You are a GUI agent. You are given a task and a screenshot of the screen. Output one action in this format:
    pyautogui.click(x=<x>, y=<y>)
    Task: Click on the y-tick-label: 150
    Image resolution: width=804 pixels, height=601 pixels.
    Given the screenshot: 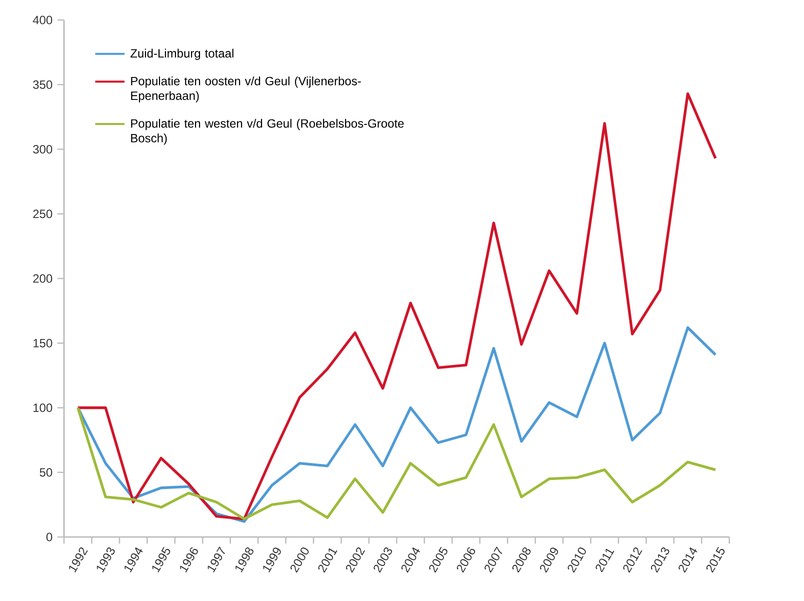 What is the action you would take?
    pyautogui.click(x=43, y=343)
    